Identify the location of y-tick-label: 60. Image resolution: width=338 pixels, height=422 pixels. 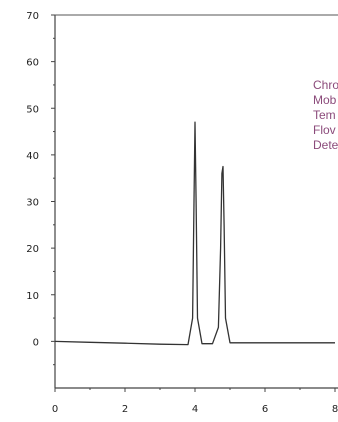
(32, 63).